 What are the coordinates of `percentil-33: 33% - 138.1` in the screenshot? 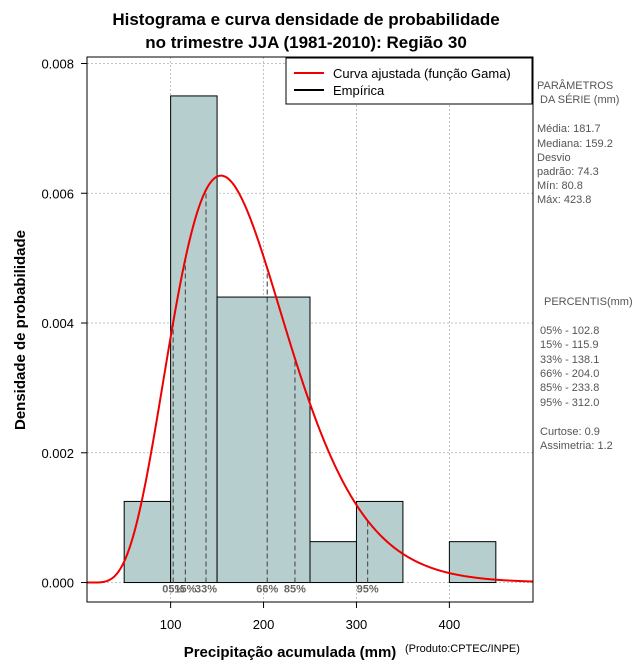 It's located at (569, 360).